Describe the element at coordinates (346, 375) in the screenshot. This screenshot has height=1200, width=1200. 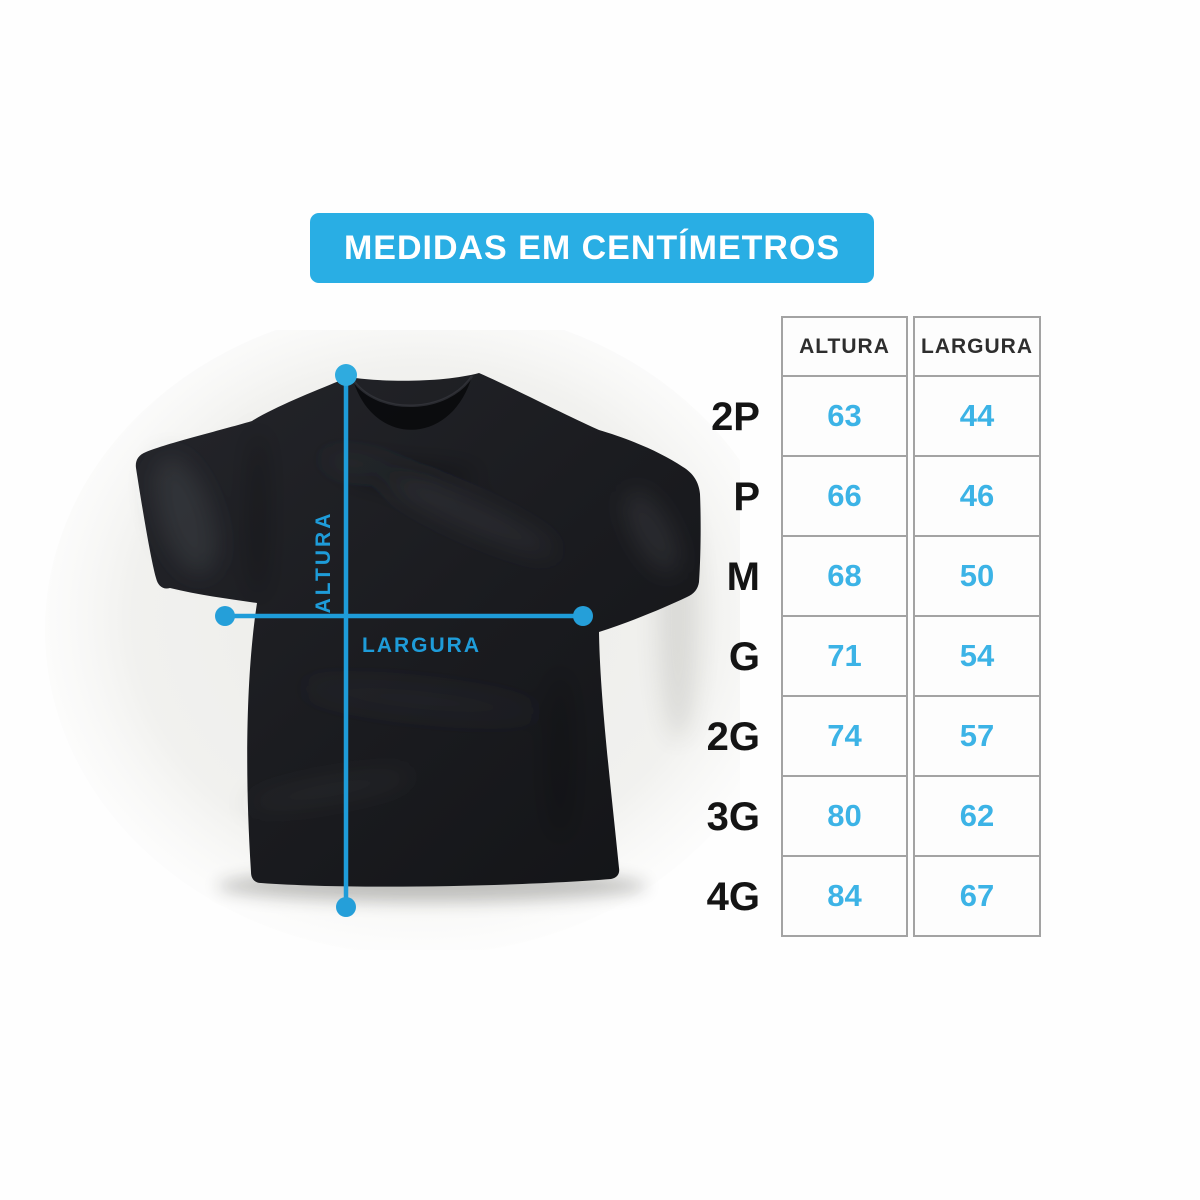
I see `height-top-dot` at that location.